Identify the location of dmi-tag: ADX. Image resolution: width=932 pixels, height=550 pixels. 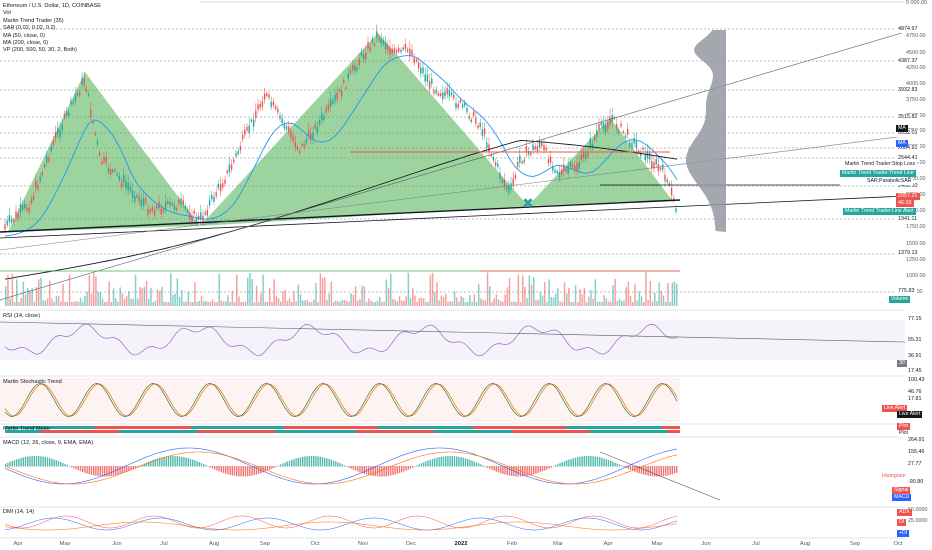
(904, 512).